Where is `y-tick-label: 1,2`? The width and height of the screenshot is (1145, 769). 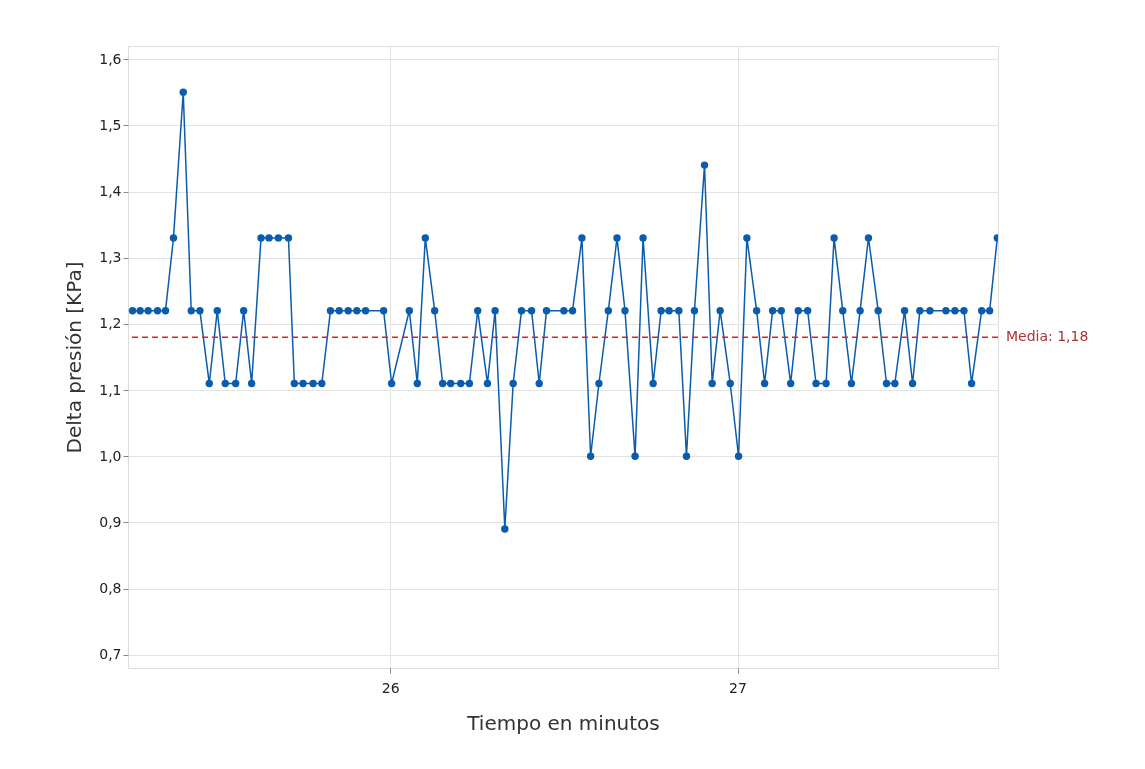
y-tick-label: 1,2 is located at coordinates (110, 323).